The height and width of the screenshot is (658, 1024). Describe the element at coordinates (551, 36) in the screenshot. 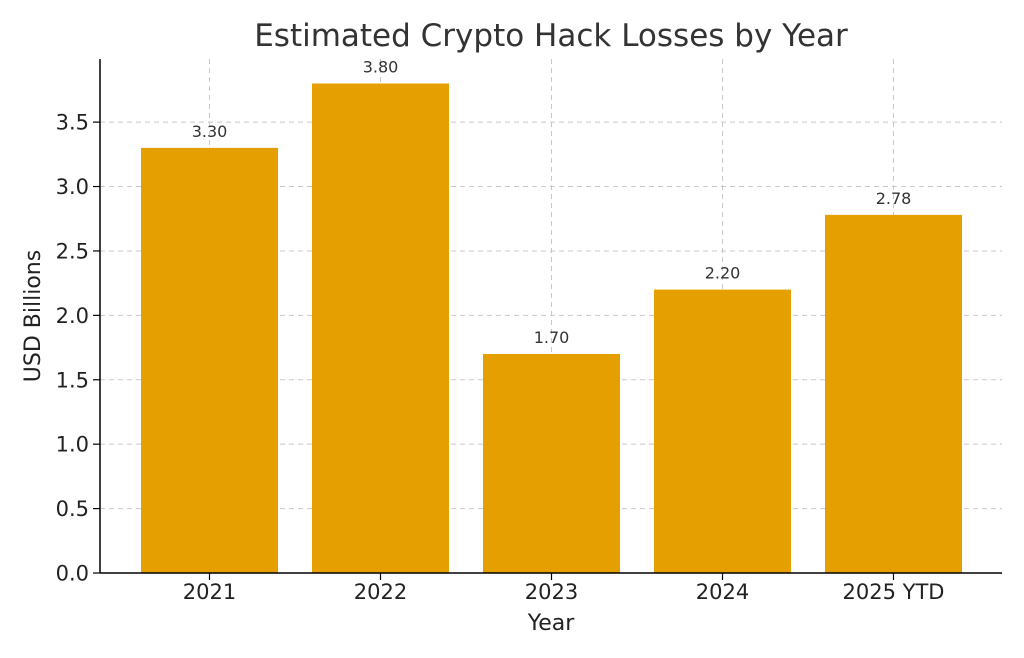

I see `chart-title: Estimated Crypto Hack Losses by Year` at that location.